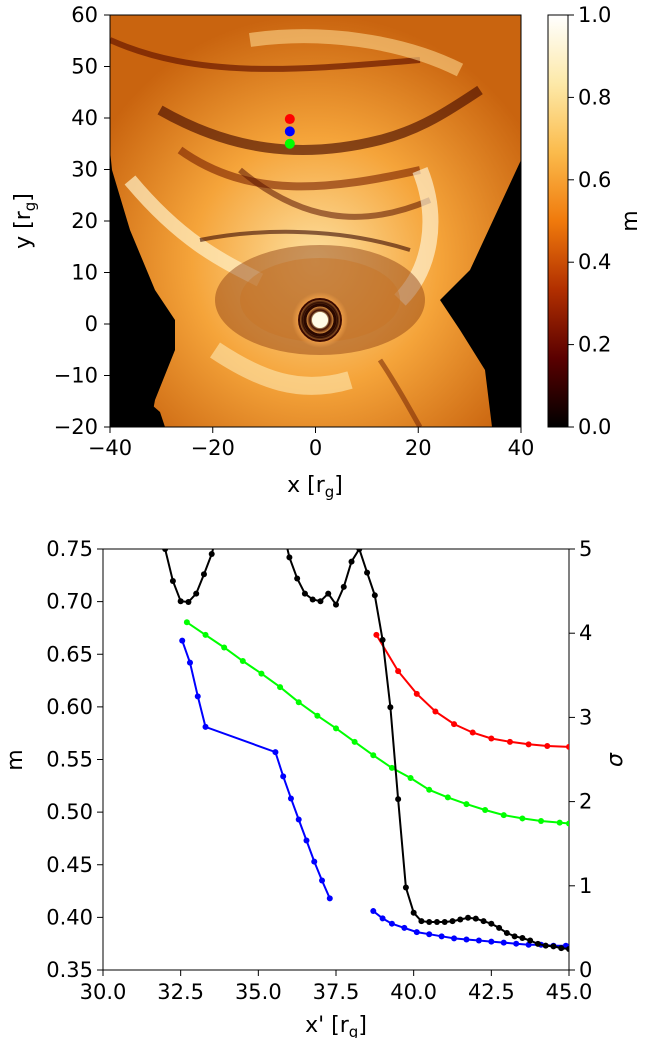 This screenshot has height=1038, width=645. What do you see at coordinates (76, 376) in the screenshot?
I see `heatmap-y-tick-label: −10` at bounding box center [76, 376].